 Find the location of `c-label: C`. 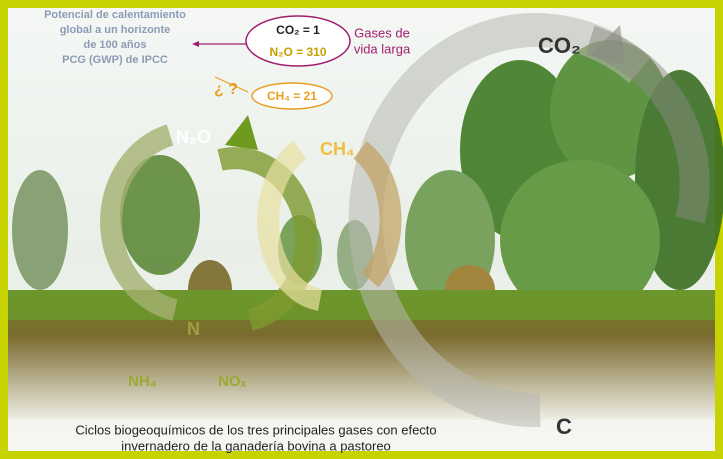

c-label: C is located at coordinates (564, 426).